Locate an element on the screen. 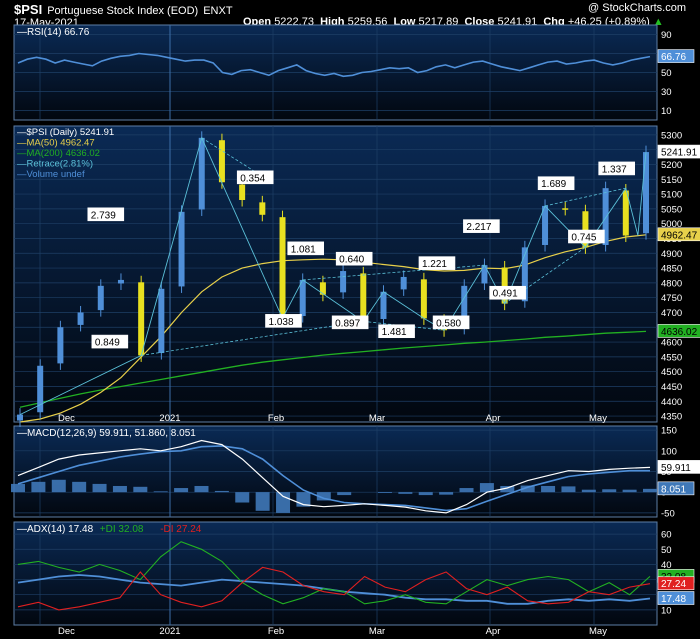  adx-last-value-box is located at coordinates (676, 598).